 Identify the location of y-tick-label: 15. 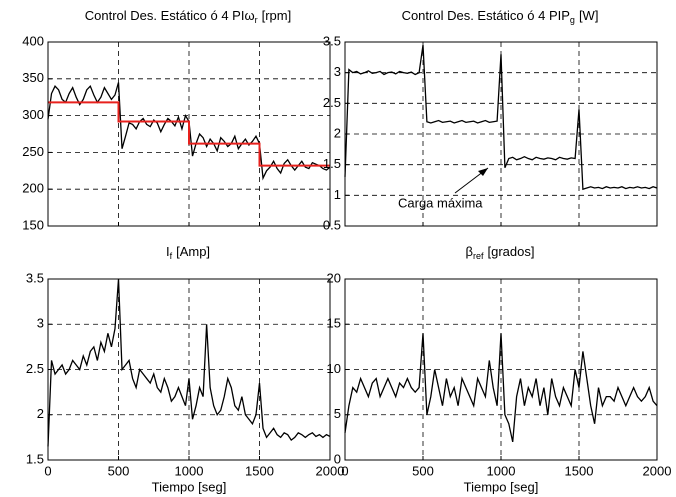
(334, 323).